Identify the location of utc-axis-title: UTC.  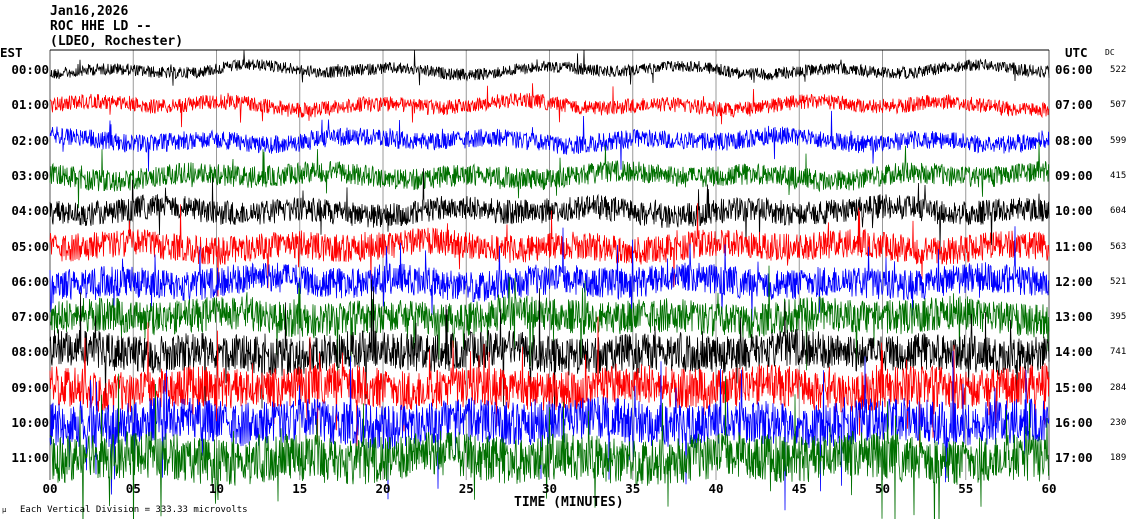
(1076, 52).